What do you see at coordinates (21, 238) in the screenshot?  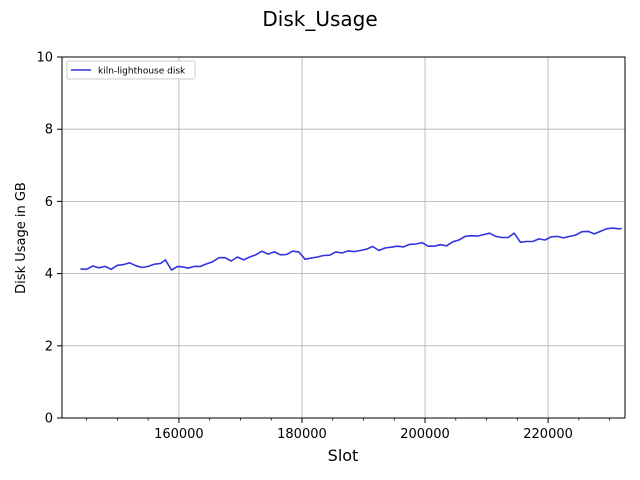 I see `y-axis-label: Disk Usage in GB` at bounding box center [21, 238].